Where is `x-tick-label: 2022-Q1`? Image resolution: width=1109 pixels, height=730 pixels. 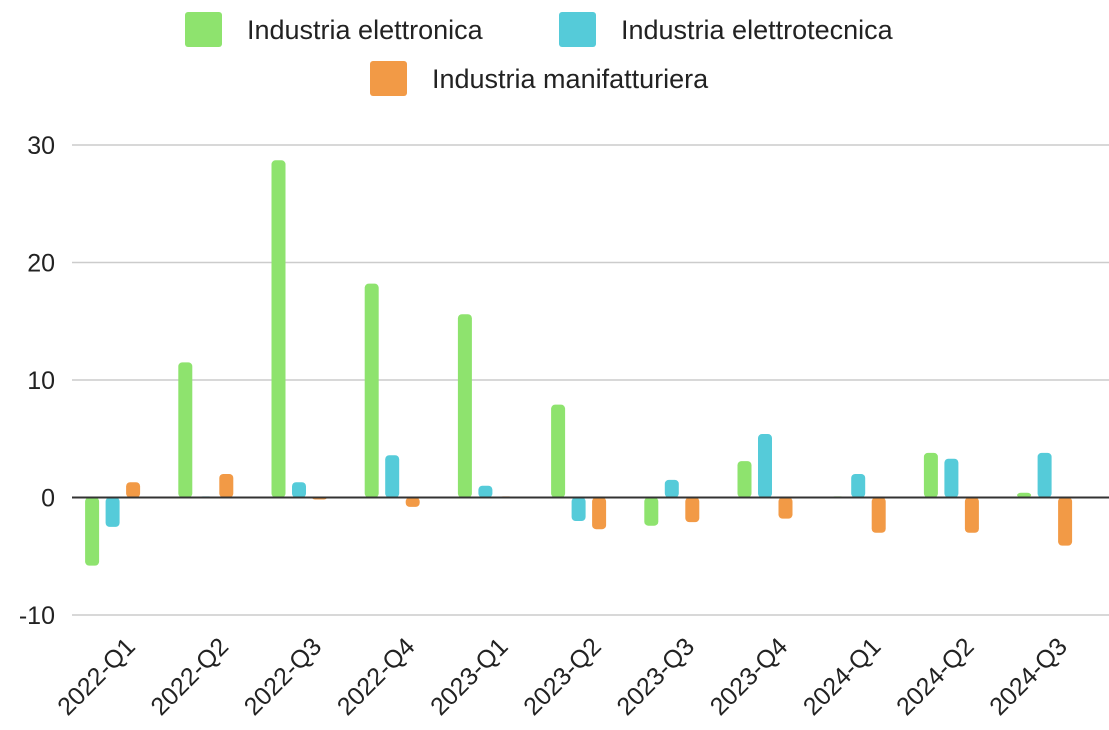 x-tick-label: 2022-Q1 is located at coordinates (96, 676).